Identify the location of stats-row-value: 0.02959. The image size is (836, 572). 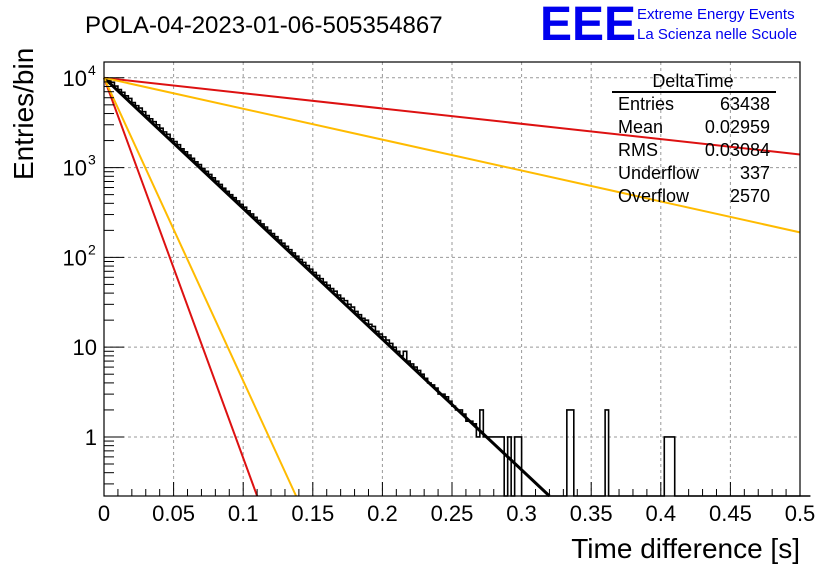
(737, 127).